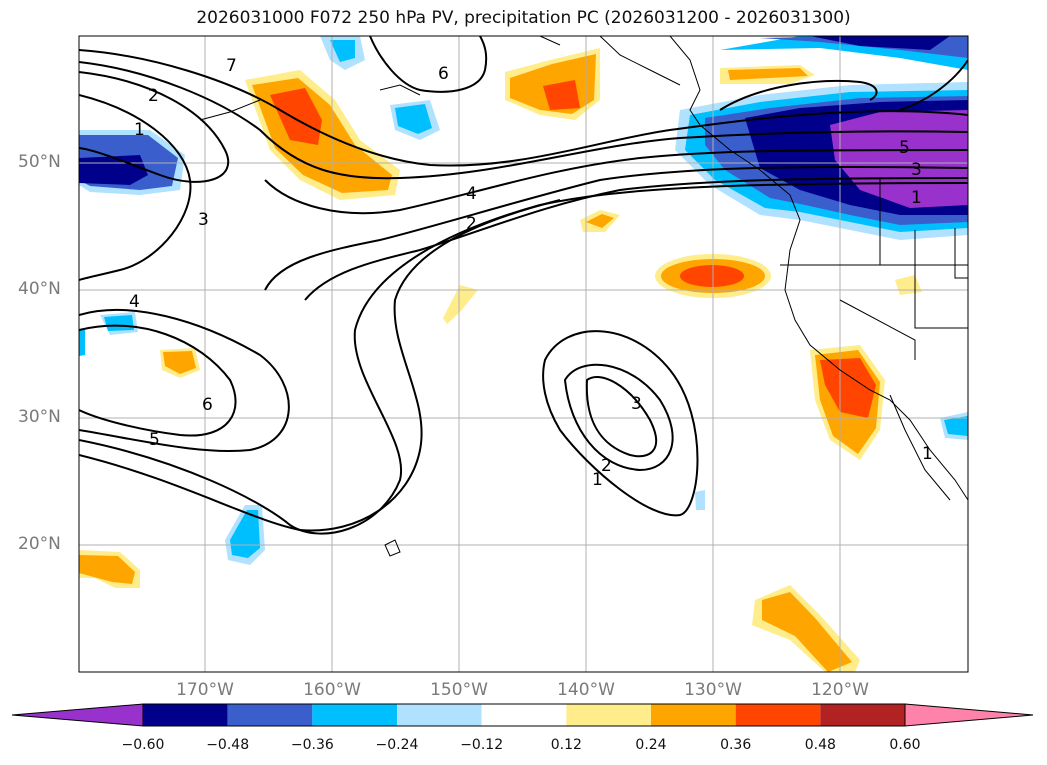 The height and width of the screenshot is (765, 1047). I want to click on pv-contour-7-north: 7, so click(231, 66).